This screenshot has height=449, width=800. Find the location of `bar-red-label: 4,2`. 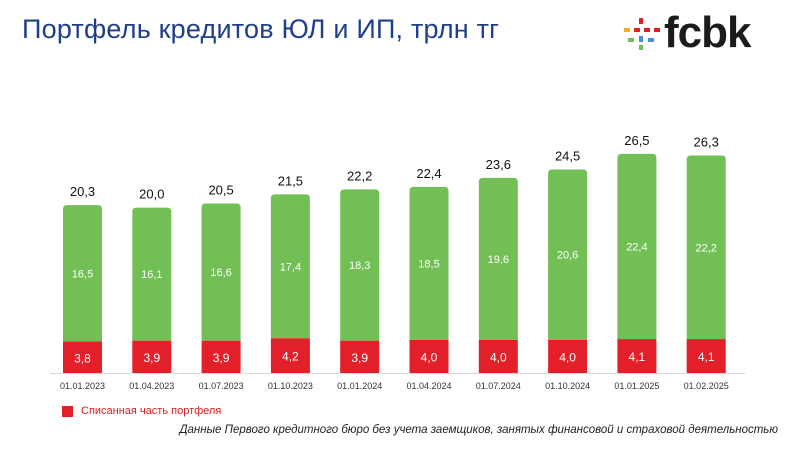

bar-red-label: 4,2 is located at coordinates (290, 357).